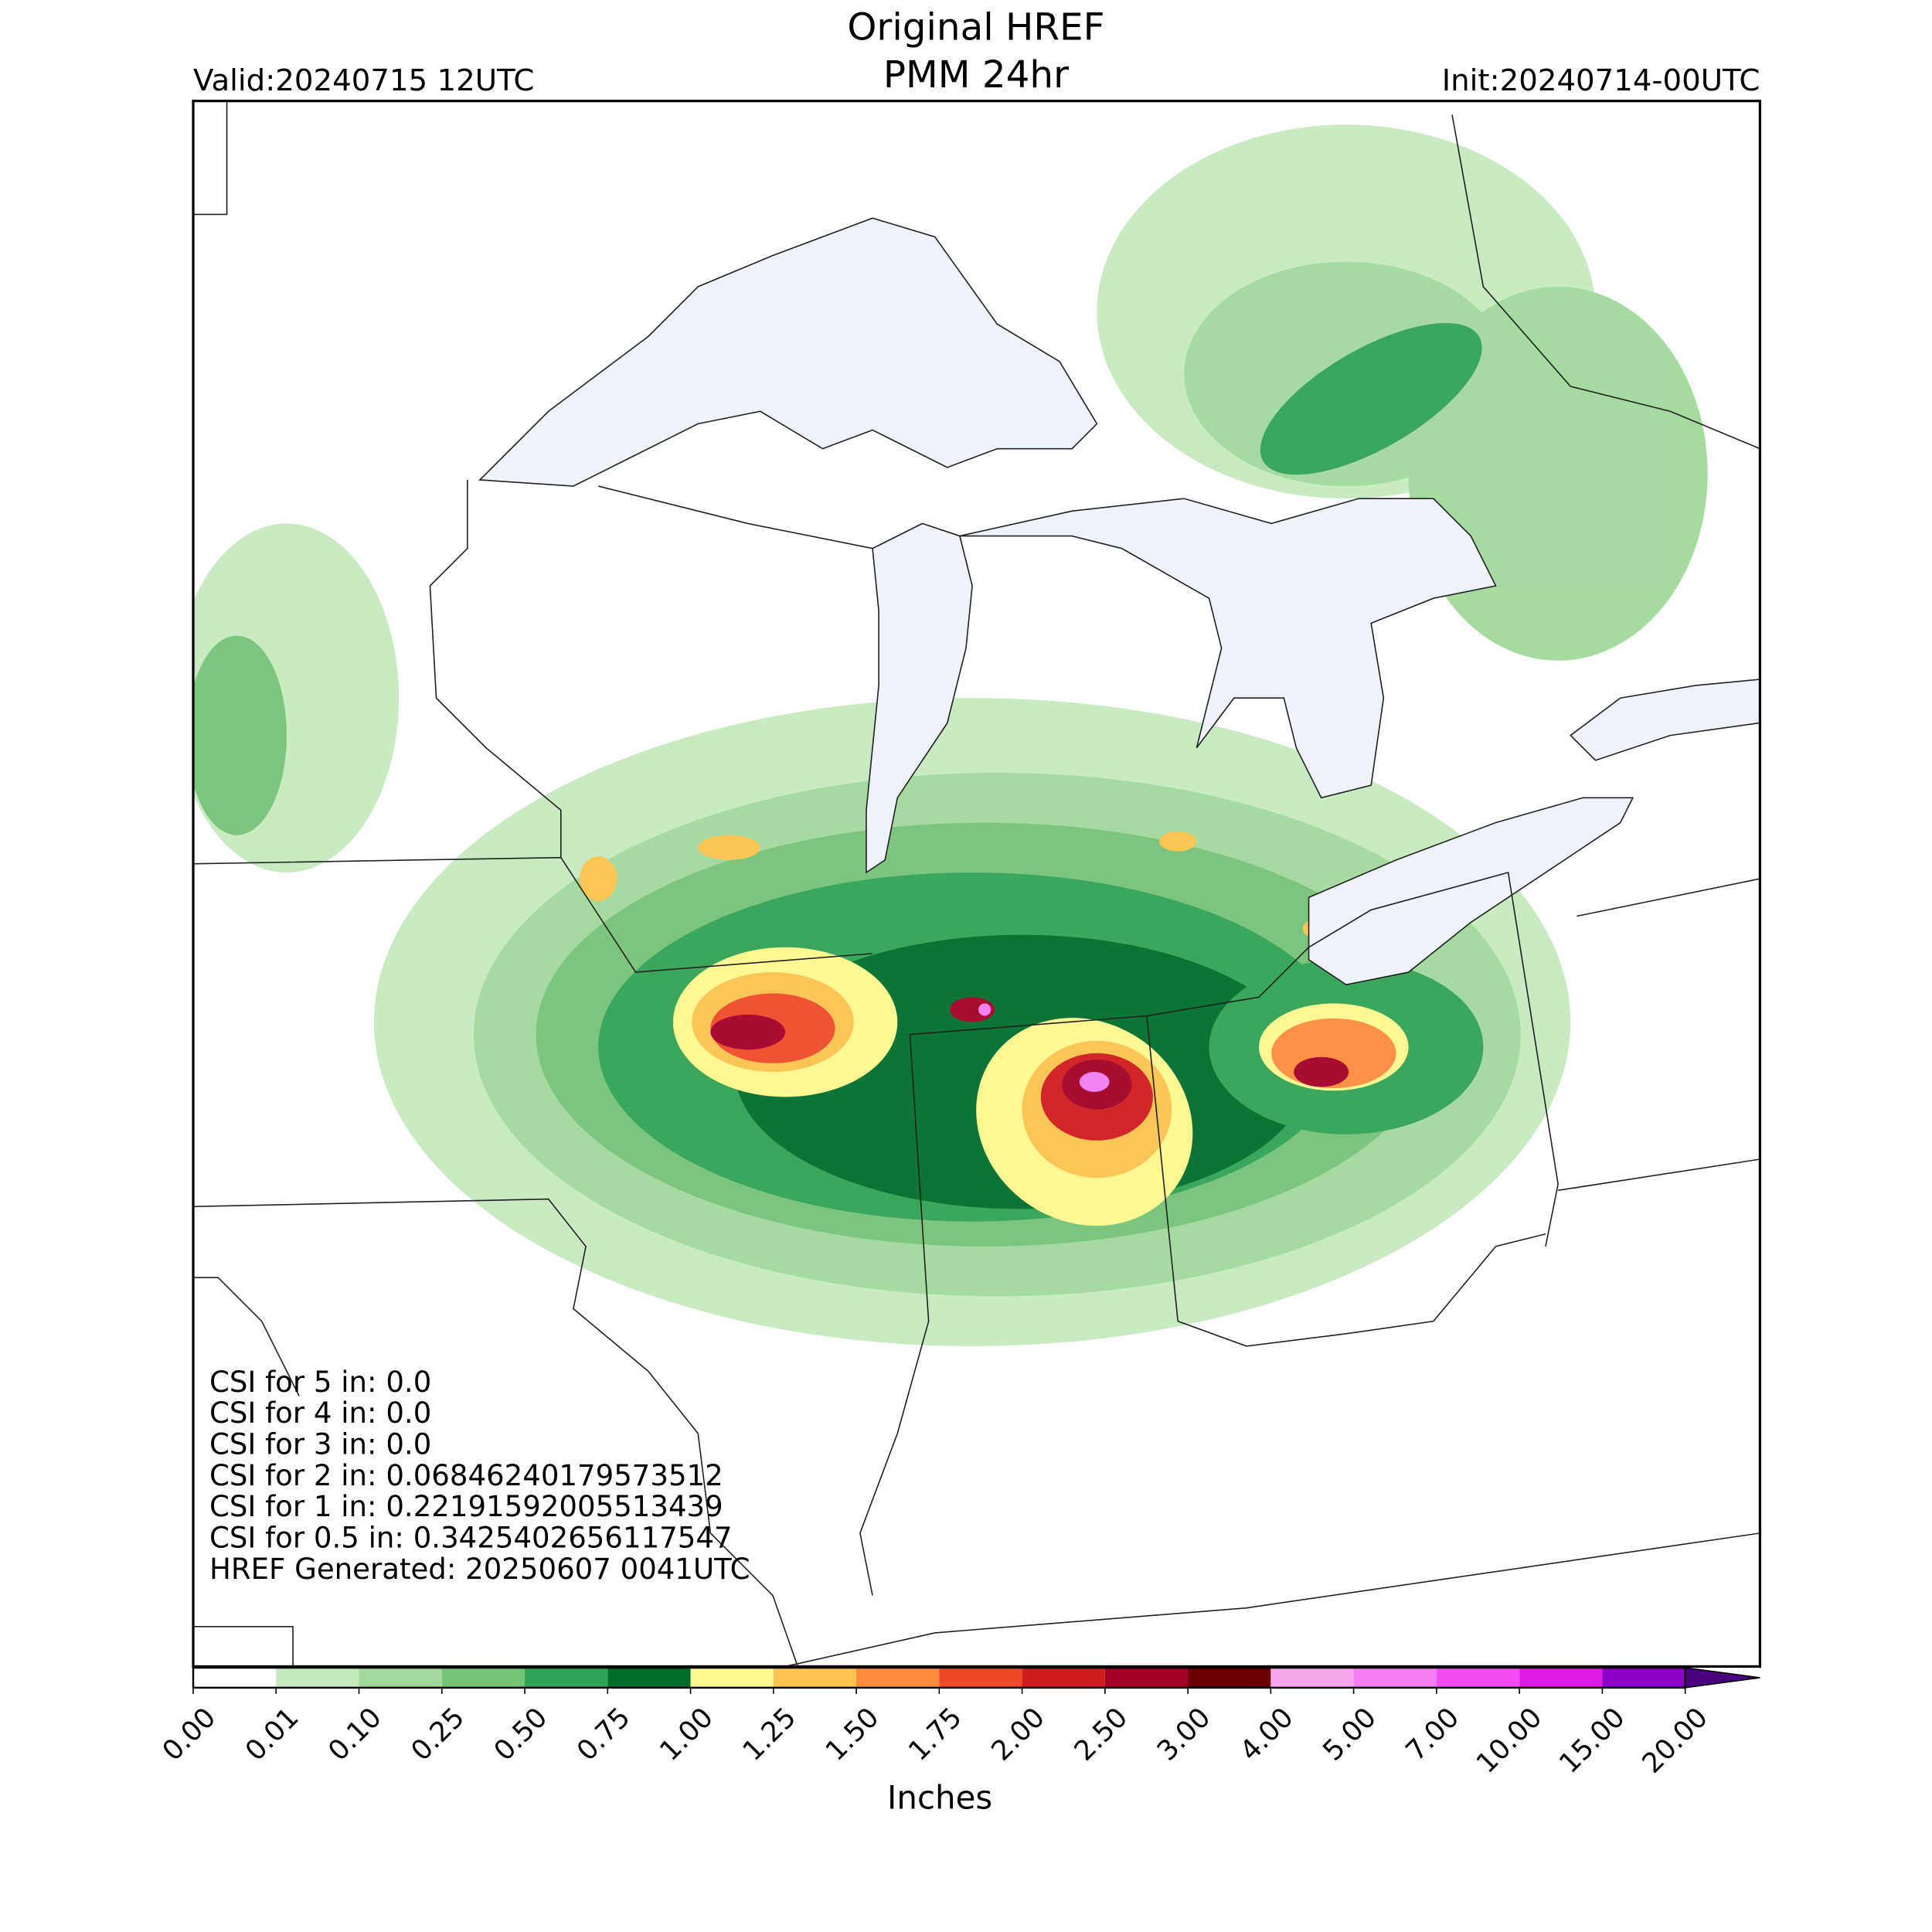 This screenshot has width=1932, height=1932. What do you see at coordinates (190, 1735) in the screenshot?
I see `colorbar-tick-label: 0.00` at bounding box center [190, 1735].